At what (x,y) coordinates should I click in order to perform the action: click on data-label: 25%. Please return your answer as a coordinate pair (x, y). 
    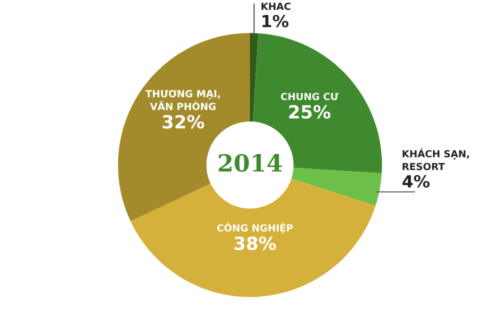
    Looking at the image, I should click on (309, 112).